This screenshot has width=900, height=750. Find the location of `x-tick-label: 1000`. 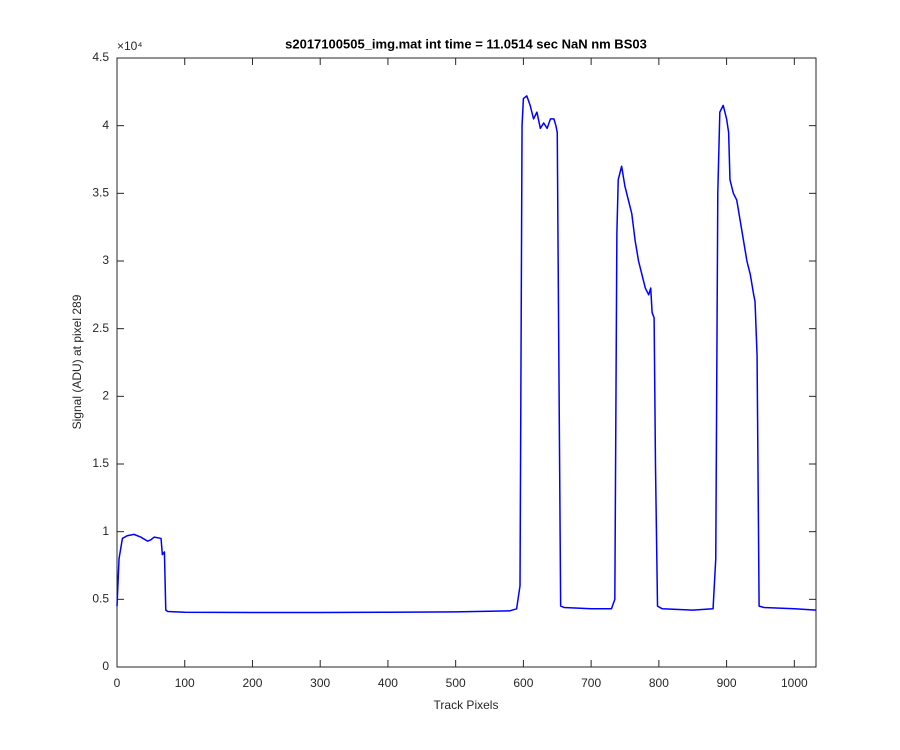

x-tick-label: 1000 is located at coordinates (794, 683).